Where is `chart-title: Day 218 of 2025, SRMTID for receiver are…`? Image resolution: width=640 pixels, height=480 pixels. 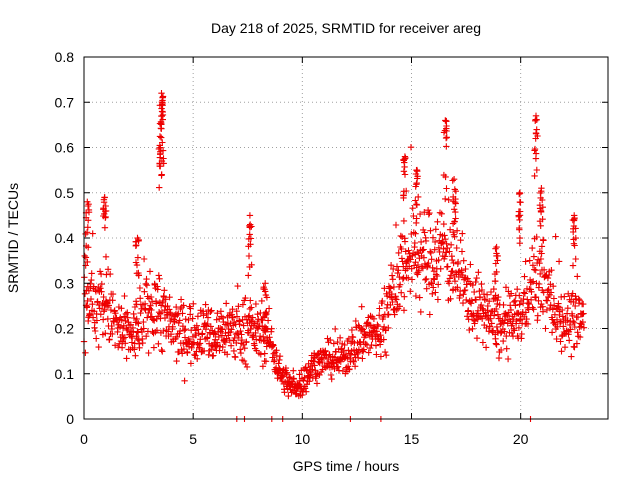 chart-title: Day 218 of 2025, SRMTID for receiver are… is located at coordinates (346, 28).